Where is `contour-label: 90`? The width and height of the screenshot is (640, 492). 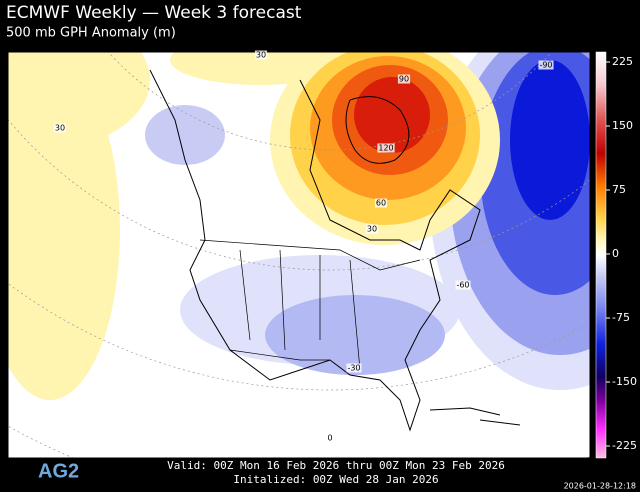 contour-label: 90 is located at coordinates (404, 79).